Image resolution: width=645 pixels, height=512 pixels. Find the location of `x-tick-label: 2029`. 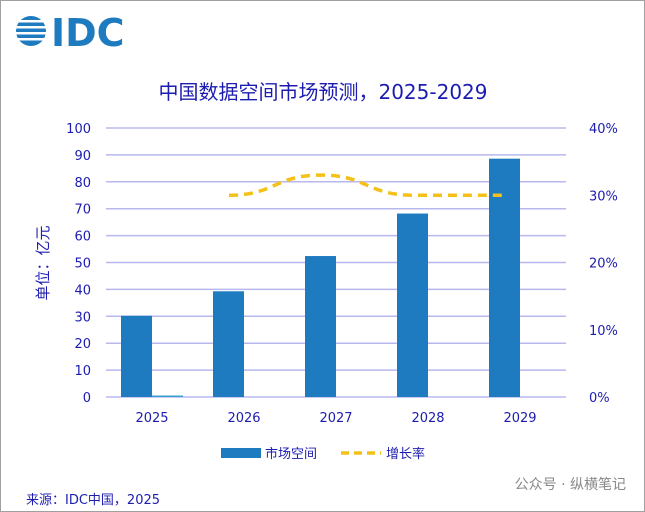

x-tick-label: 2029 is located at coordinates (519, 418).